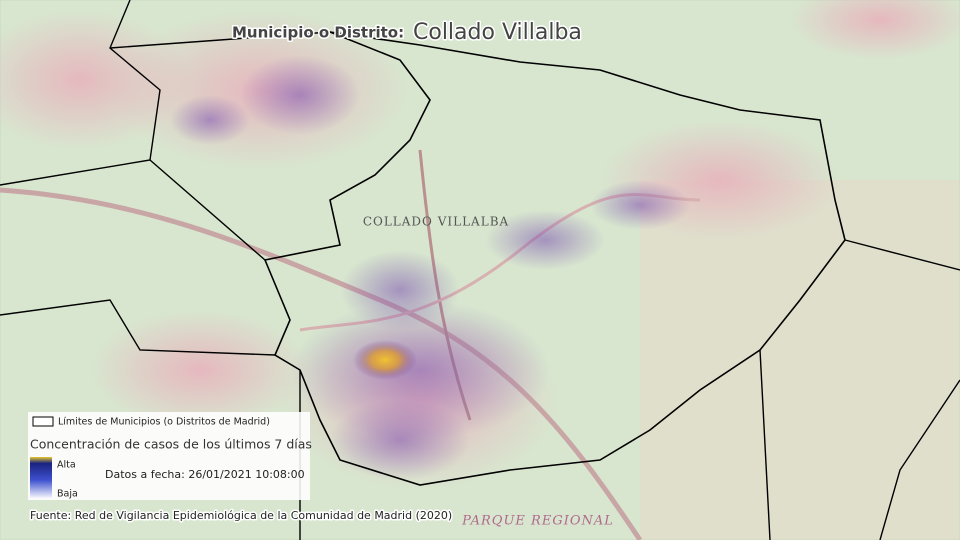 This screenshot has width=960, height=540. I want to click on legend-box, so click(169, 456).